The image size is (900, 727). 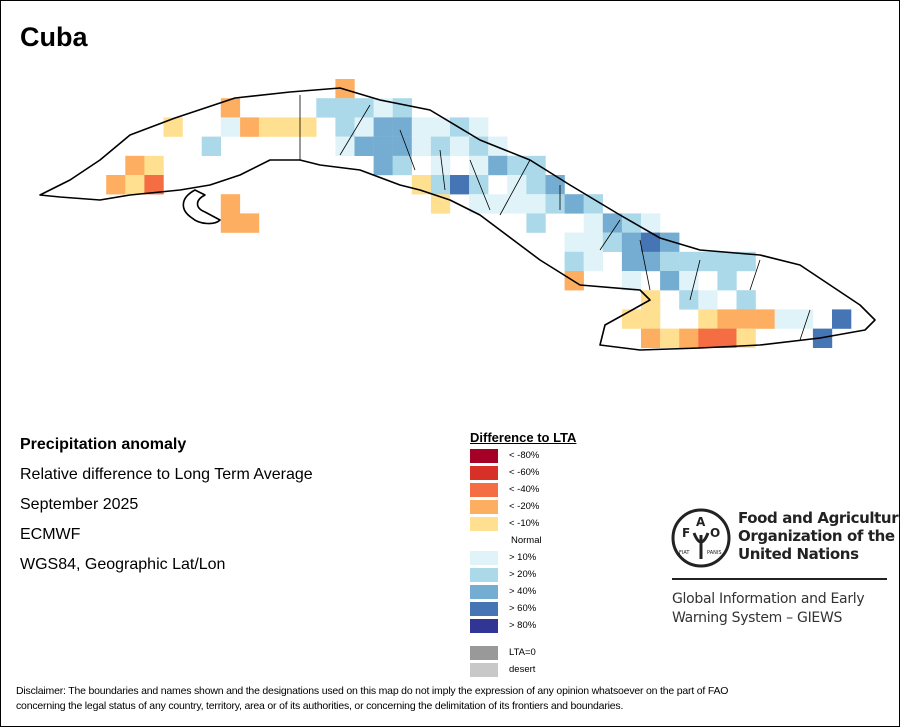 I want to click on fao-name-line-3: United Nations, so click(x=798, y=554).